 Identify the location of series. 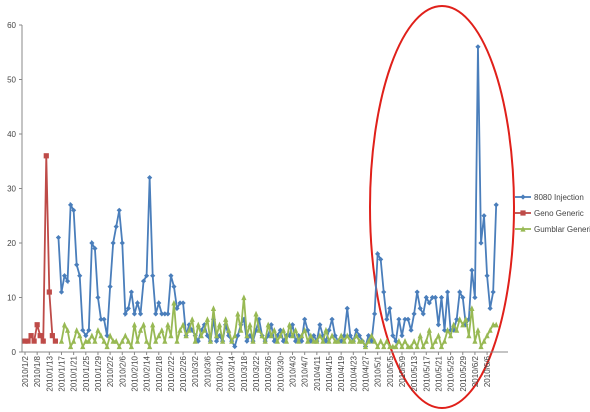
(40, 249).